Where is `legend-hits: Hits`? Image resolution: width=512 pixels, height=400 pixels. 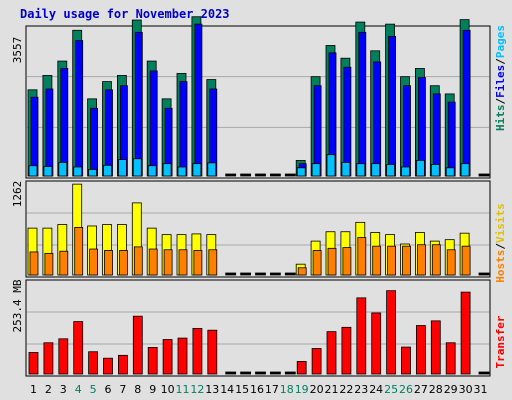 legend-hits: Hits is located at coordinates (500, 118).